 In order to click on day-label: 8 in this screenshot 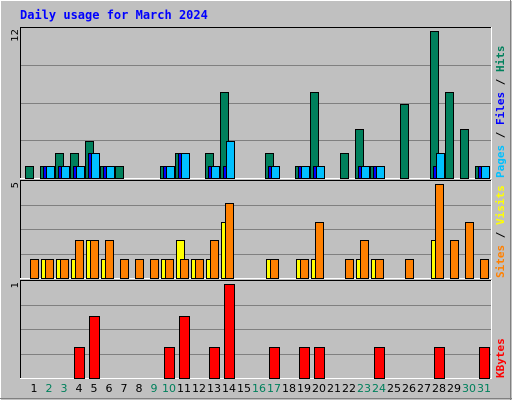, I will do `click(139, 388)`.